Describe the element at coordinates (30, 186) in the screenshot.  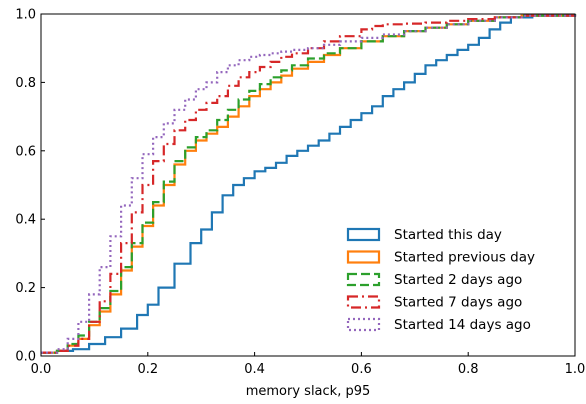
I see `y-axis: 0.0 0.2 0.4 0.6 0.8 1.0` at that location.